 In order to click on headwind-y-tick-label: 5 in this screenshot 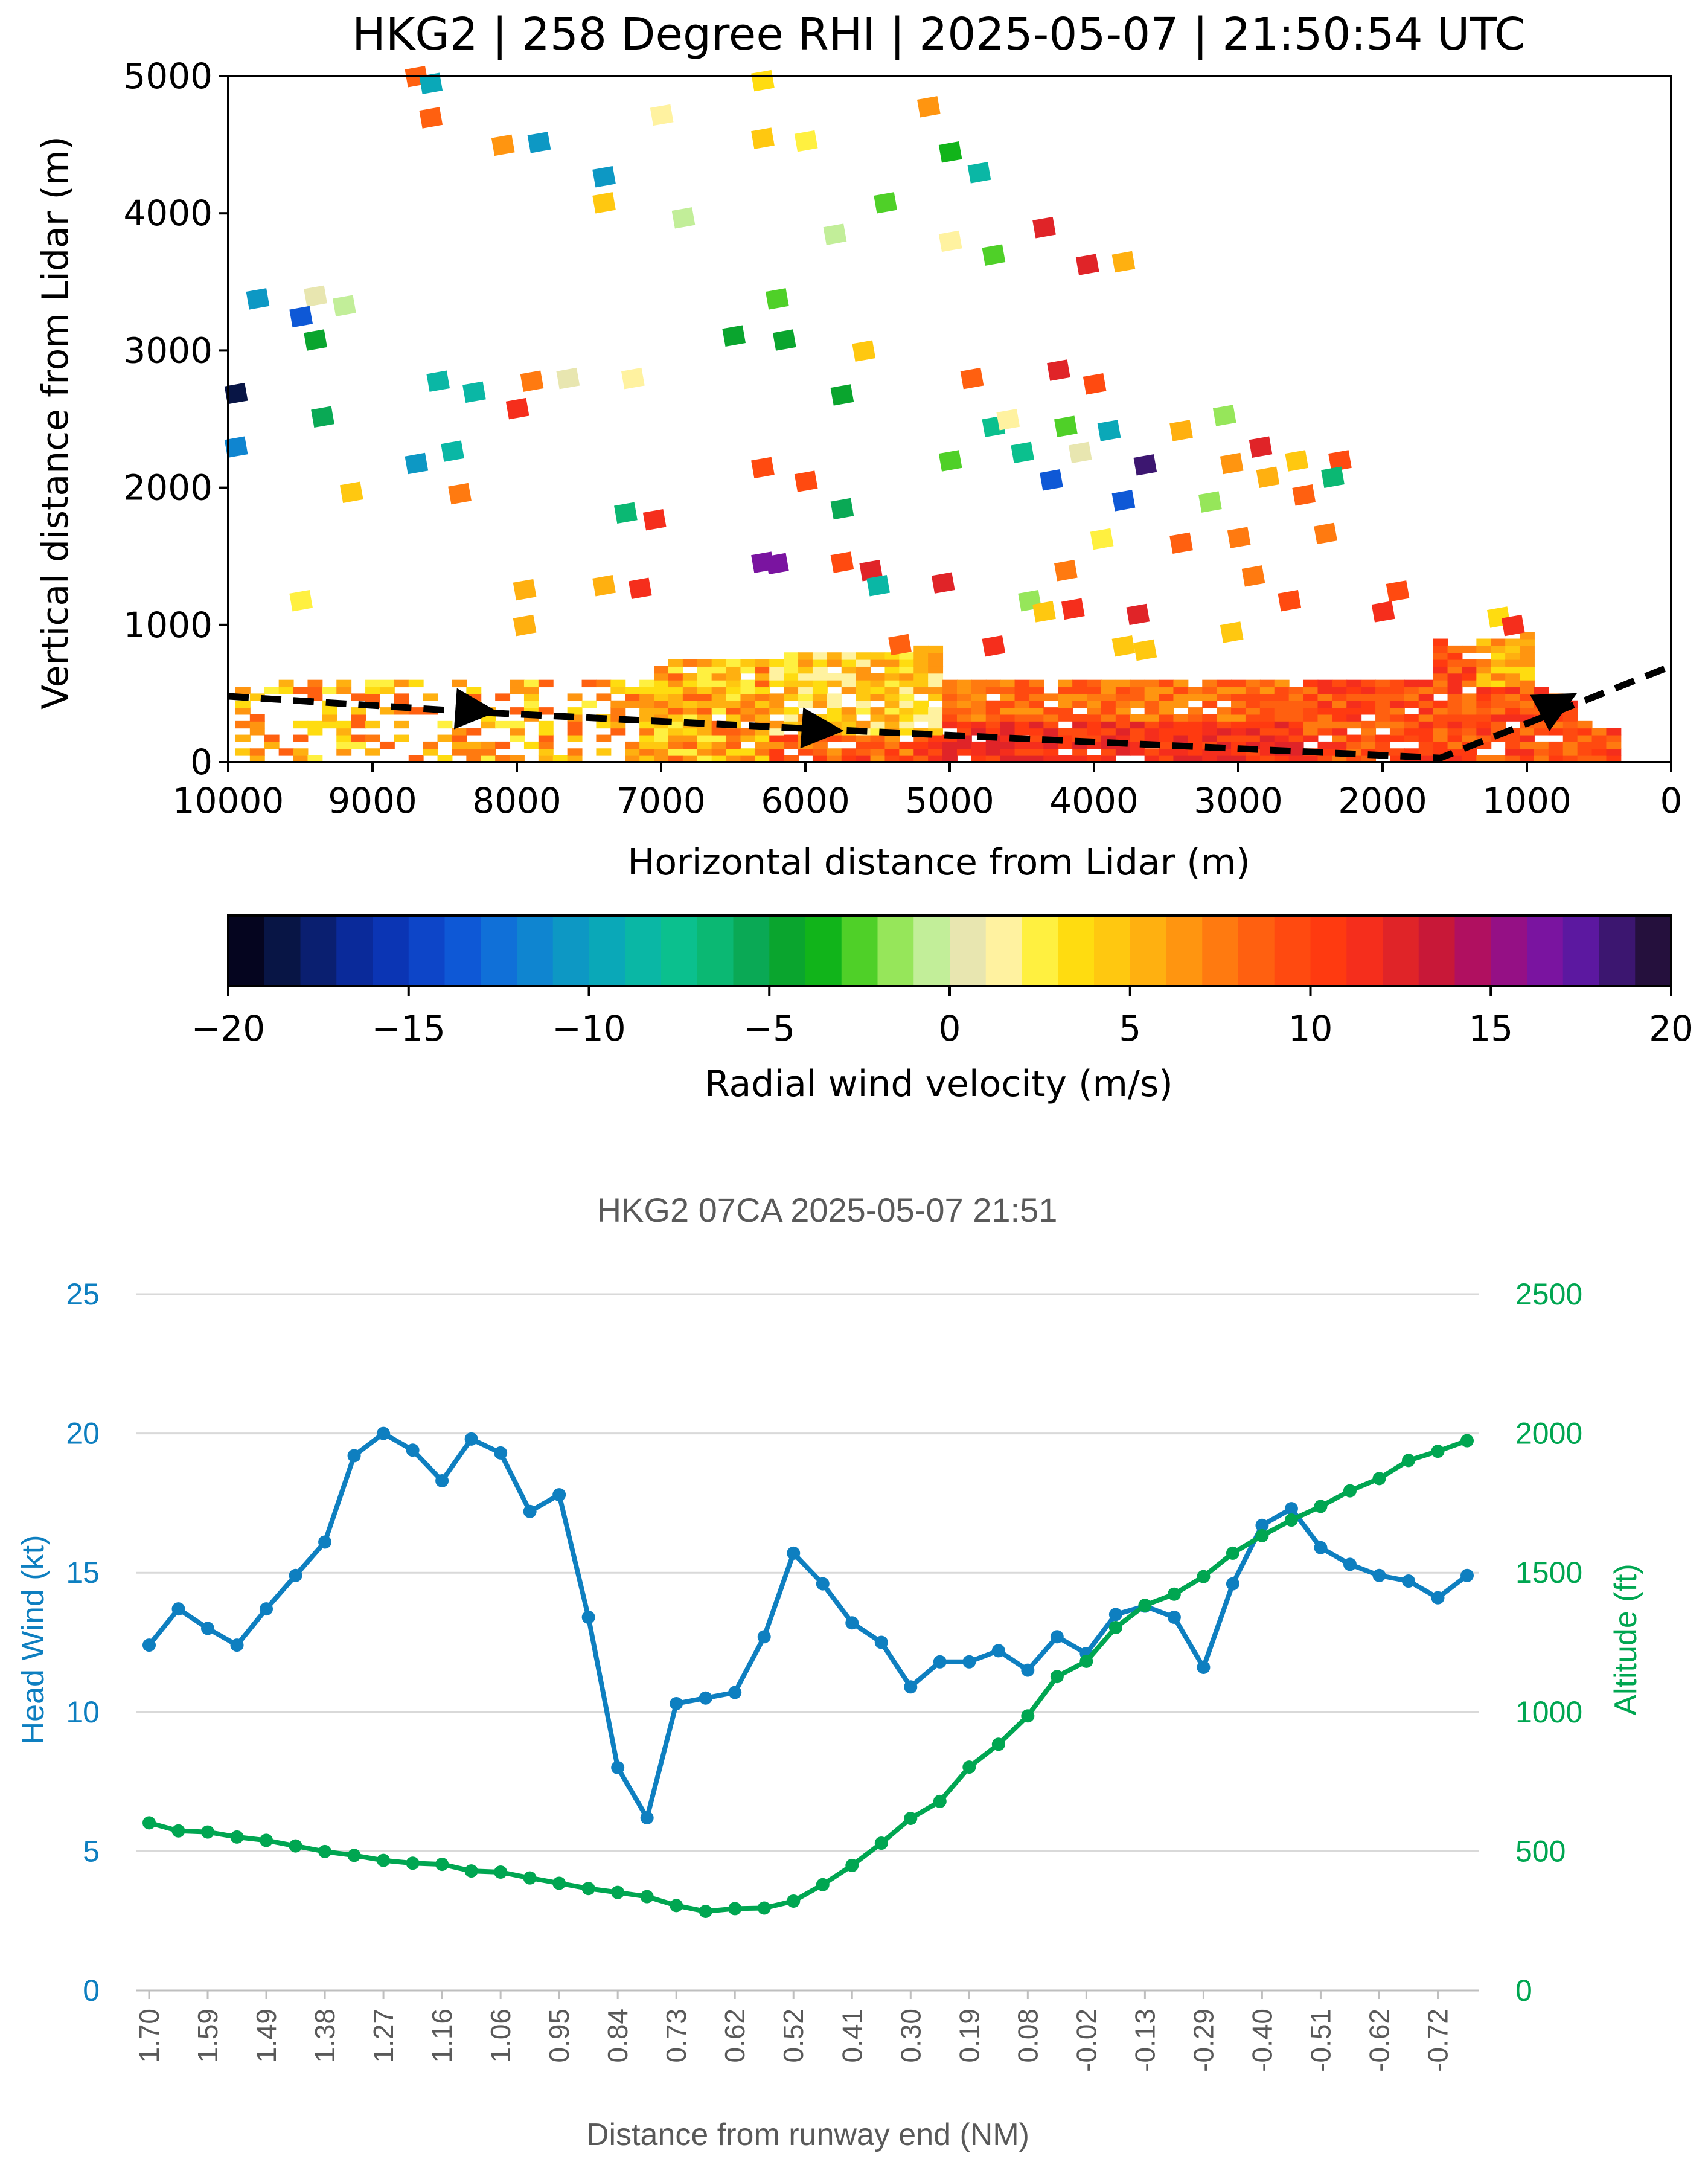, I will do `click(91, 1851)`.